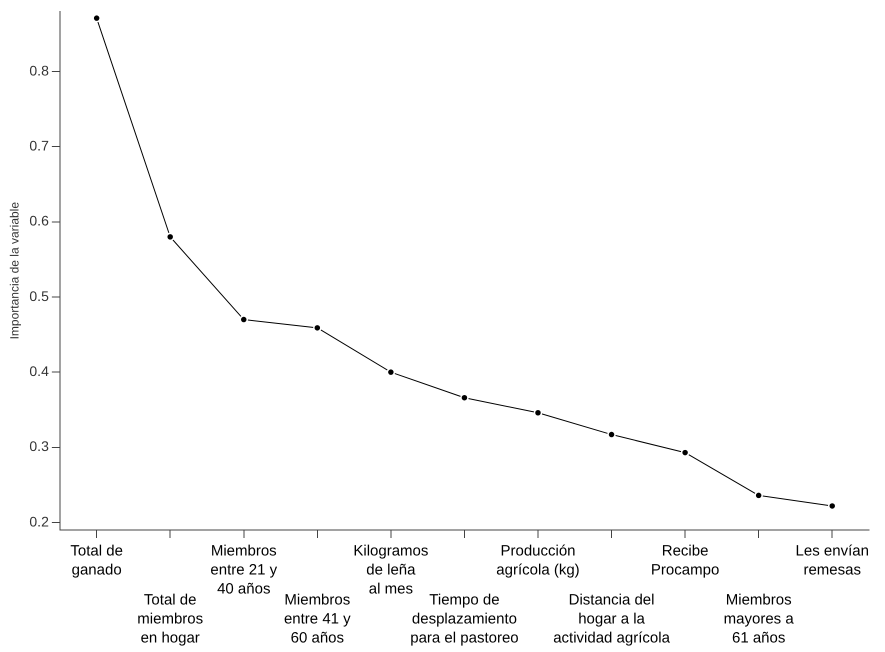 Image resolution: width=885 pixels, height=652 pixels. I want to click on y-axis-title: Importancia de la variable, so click(15, 271).